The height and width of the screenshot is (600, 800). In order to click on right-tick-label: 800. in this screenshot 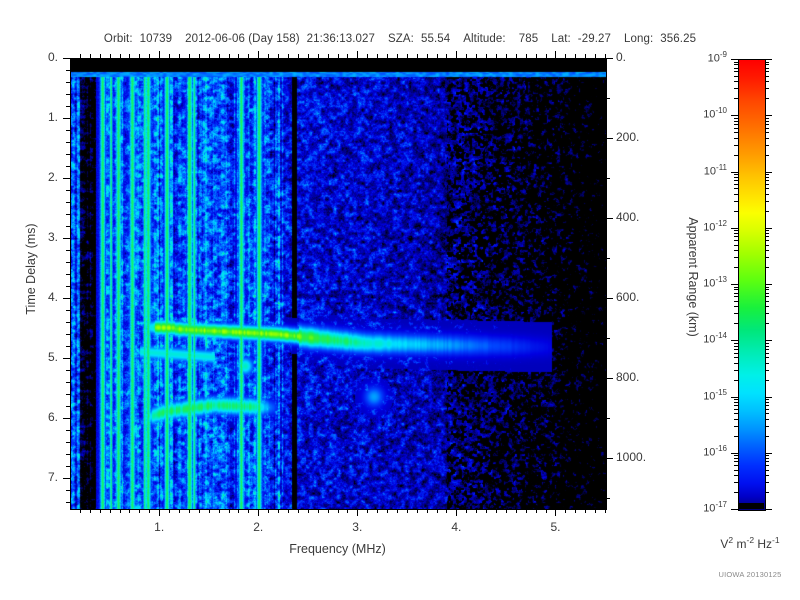, I will do `click(628, 377)`.